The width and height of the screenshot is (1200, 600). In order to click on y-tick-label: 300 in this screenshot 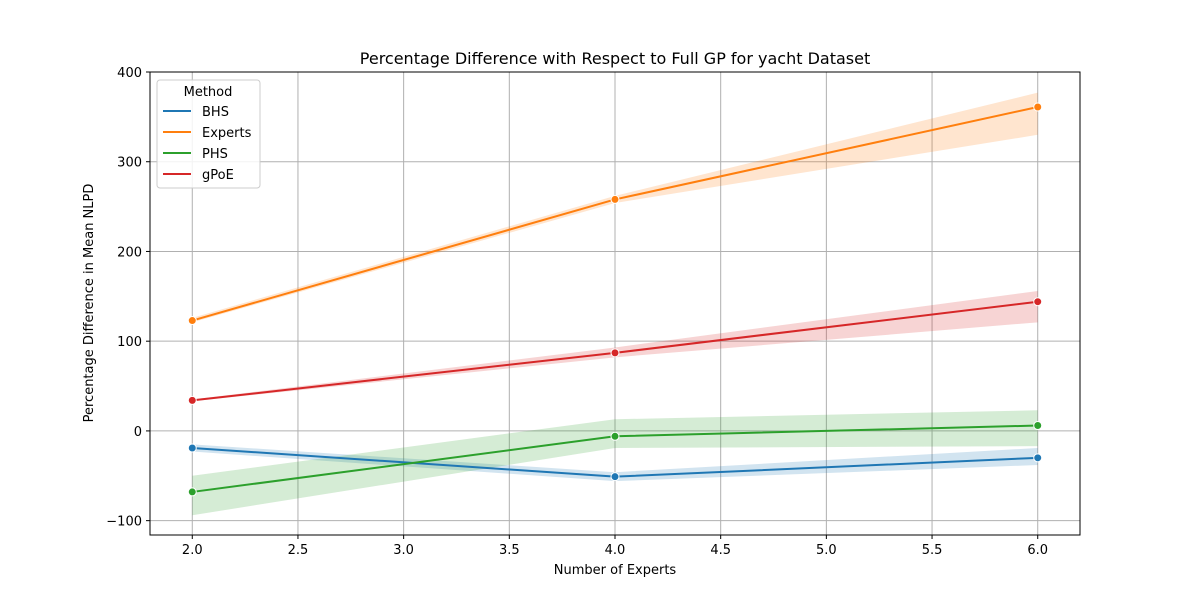, I will do `click(129, 163)`.